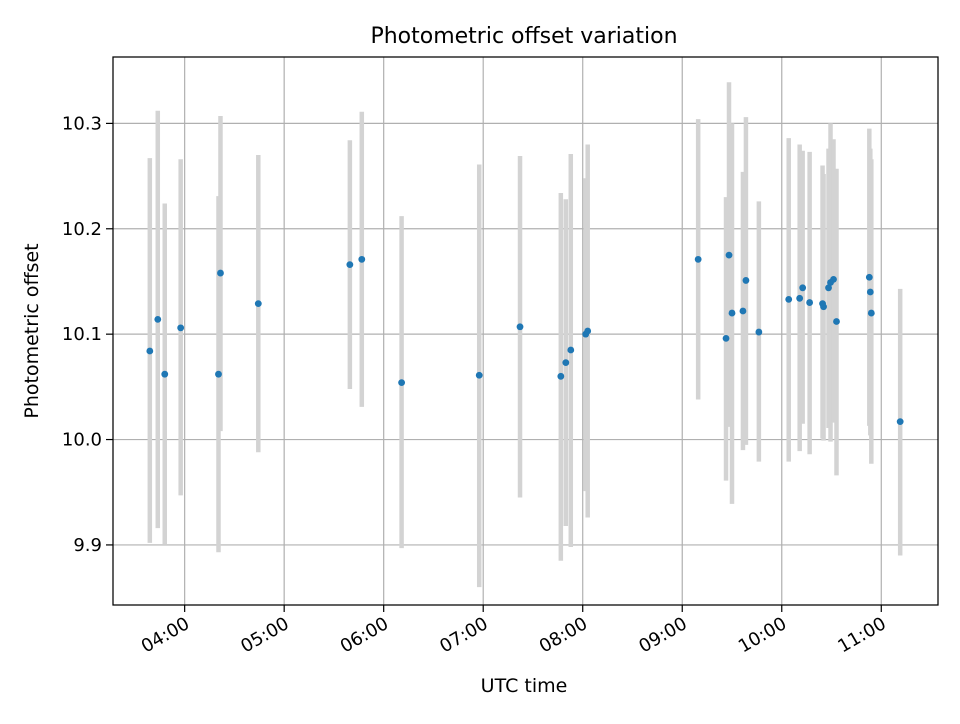 This screenshot has width=960, height=724. I want to click on y-tick-label: 10.3, so click(82, 123).